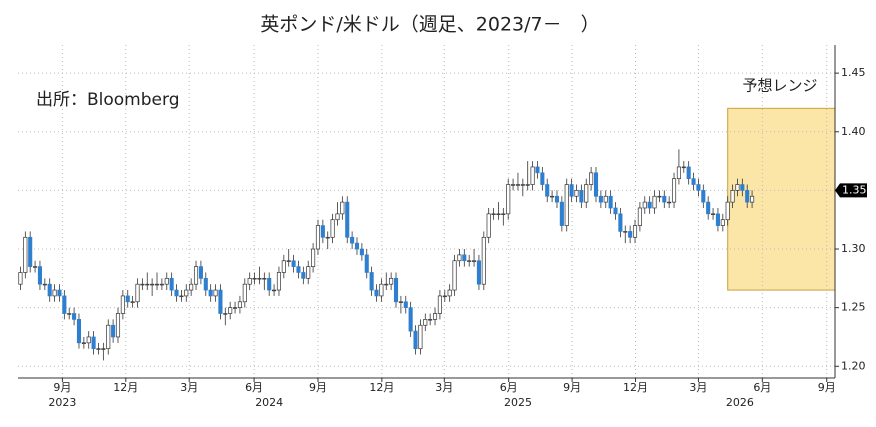 The height and width of the screenshot is (427, 876). What do you see at coordinates (381, 387) in the screenshot?
I see `x-tick-label: 12月` at bounding box center [381, 387].